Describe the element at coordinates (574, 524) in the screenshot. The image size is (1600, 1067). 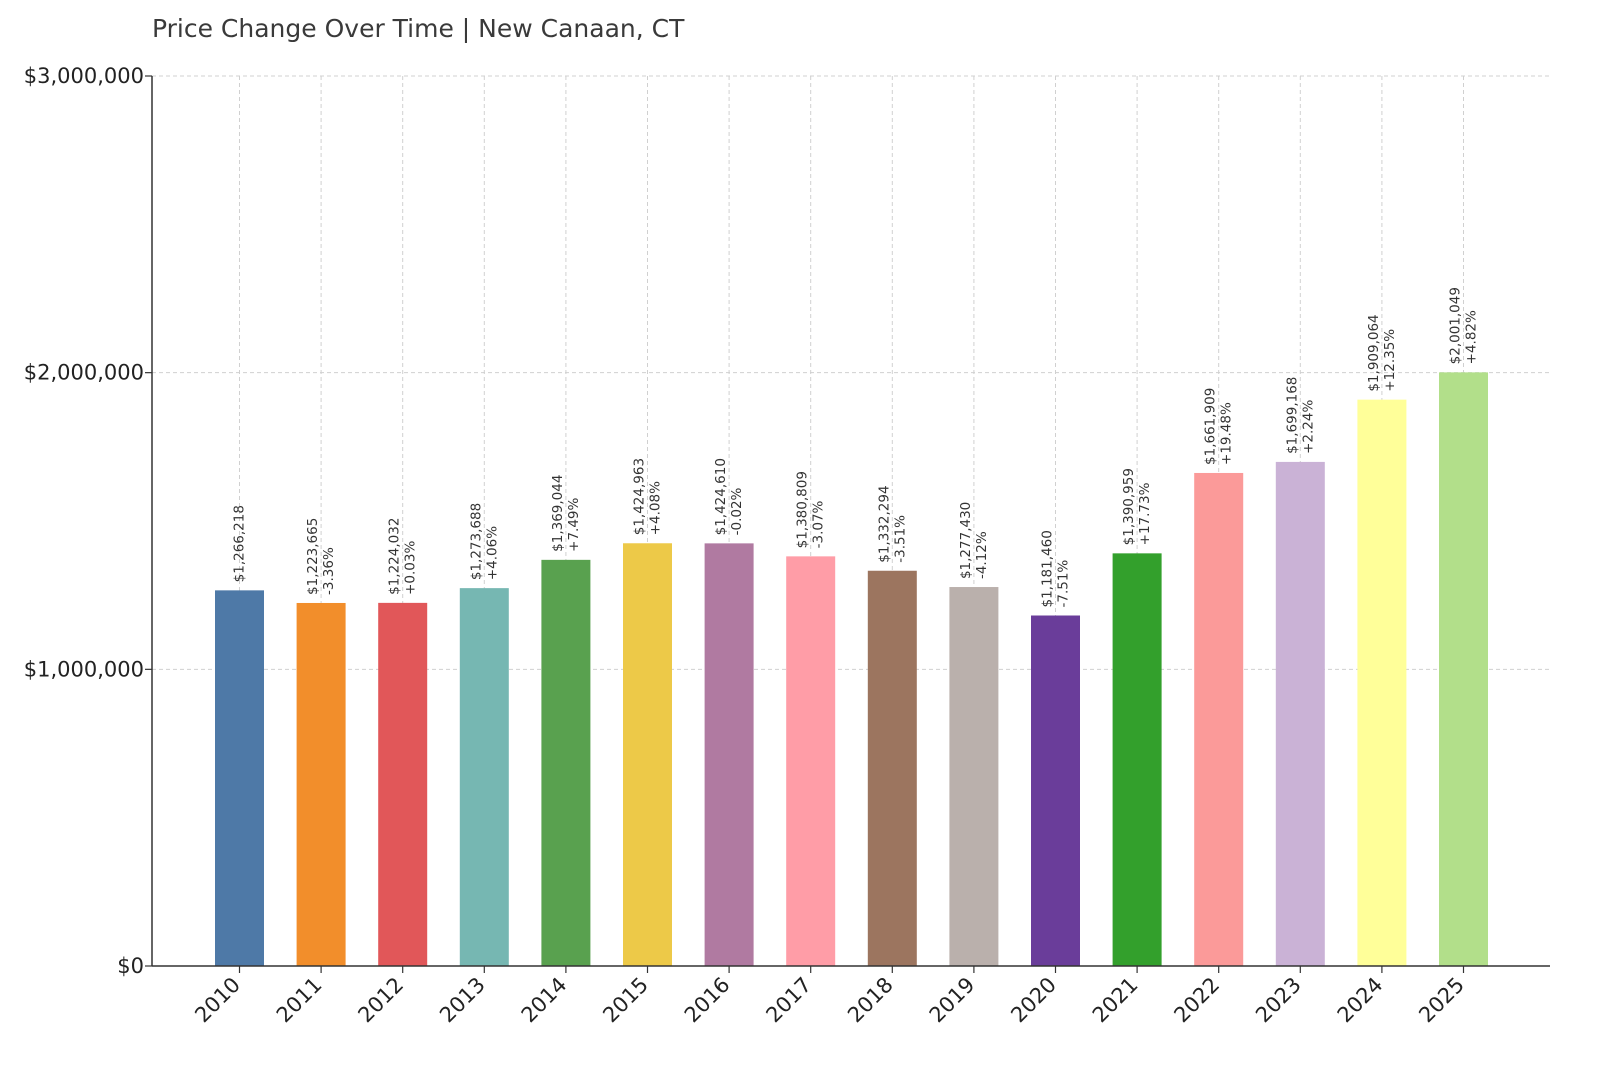
I see `change-label-2014: +7.49%` at that location.